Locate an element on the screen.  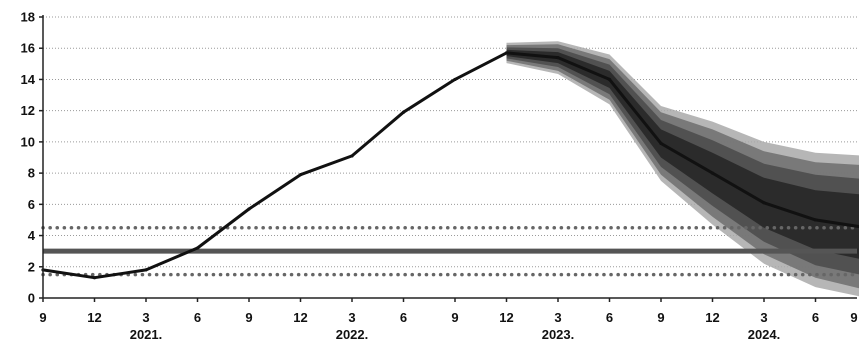
y-tick-label: 8 is located at coordinates (31, 173).